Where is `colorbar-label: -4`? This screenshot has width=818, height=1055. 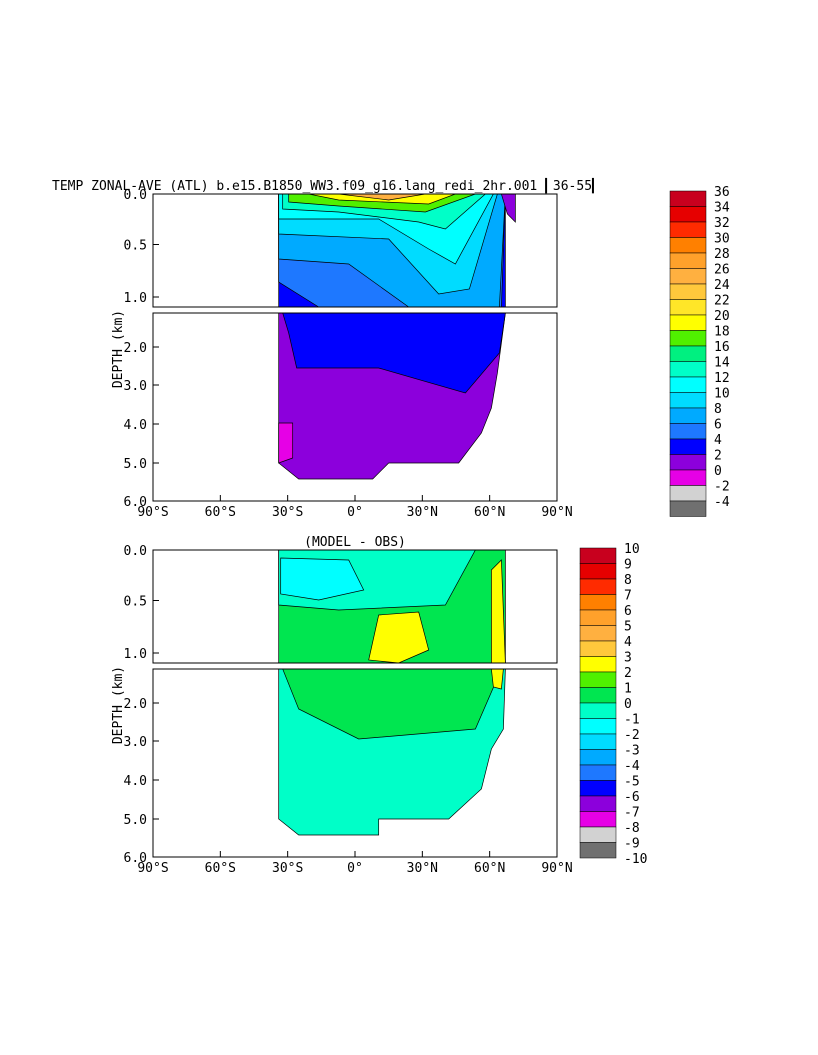 colorbar-label: -4 is located at coordinates (632, 766).